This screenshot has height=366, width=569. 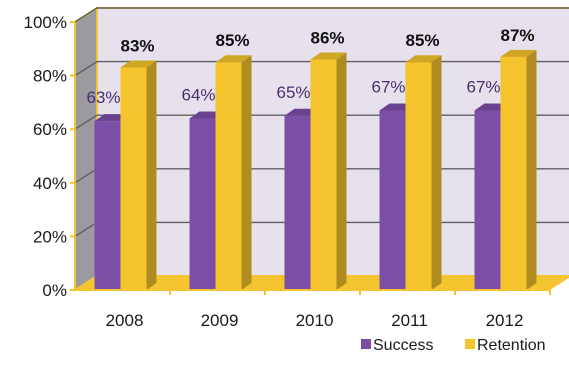 I want to click on side-wall, so click(x=86, y=149).